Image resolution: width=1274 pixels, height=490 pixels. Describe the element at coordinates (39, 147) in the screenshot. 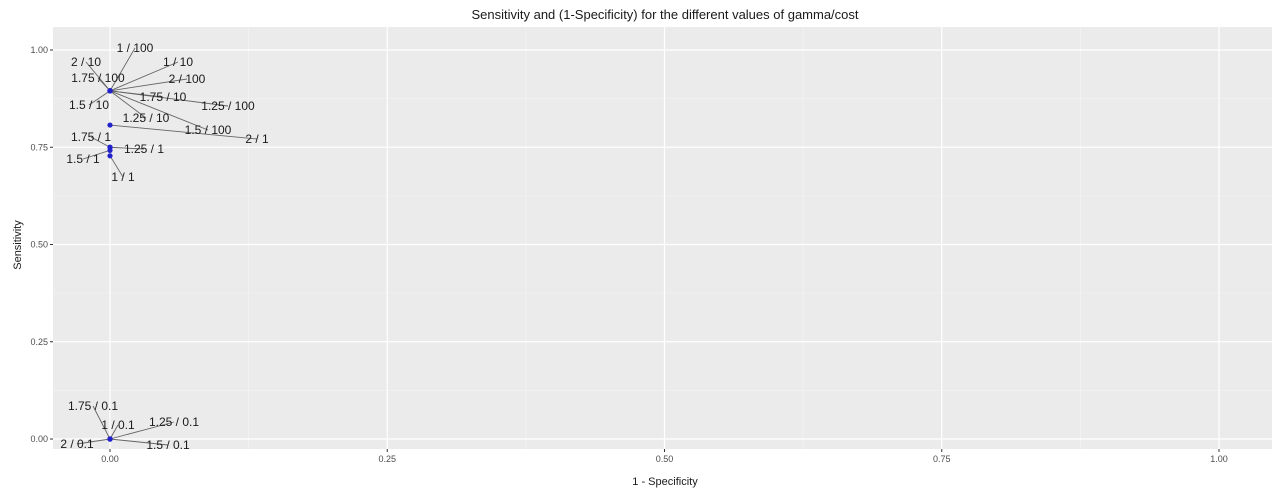

I see `y-tick-label: 0.75` at that location.